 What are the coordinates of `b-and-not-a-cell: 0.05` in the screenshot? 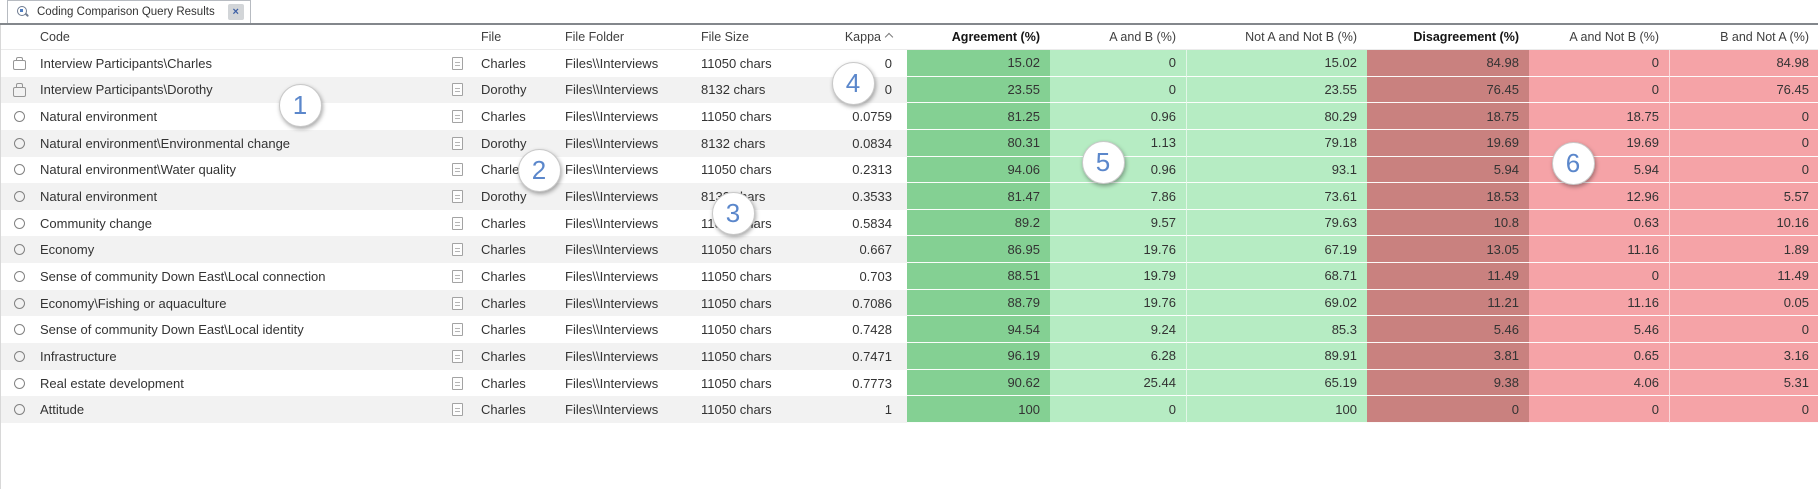 It's located at (1743, 303).